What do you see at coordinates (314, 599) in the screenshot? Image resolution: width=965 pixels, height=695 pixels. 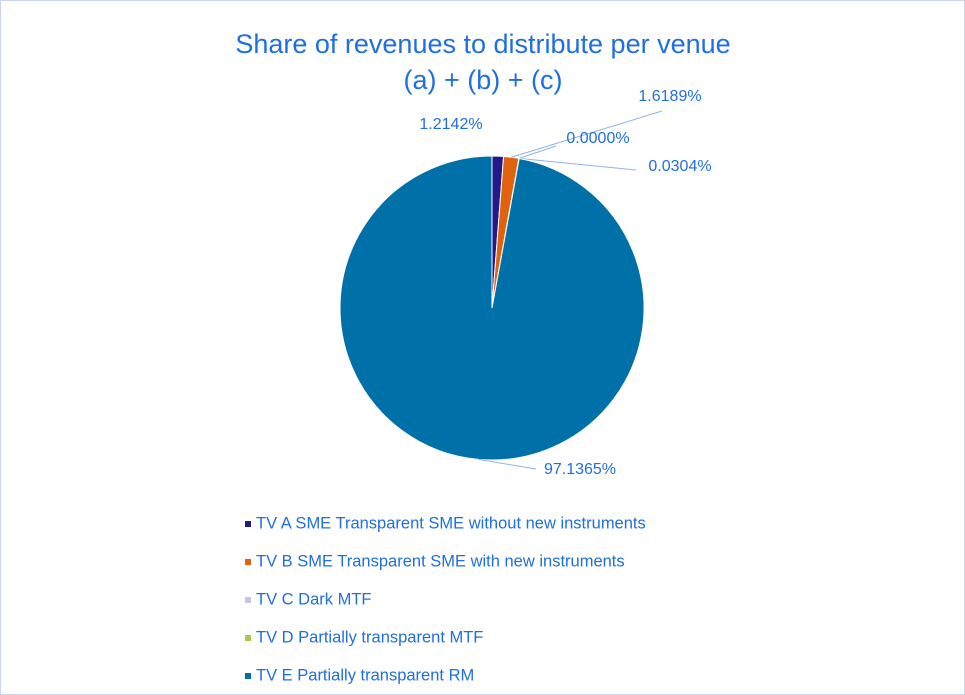 I see `legend-label: TV C Dark MTF` at bounding box center [314, 599].